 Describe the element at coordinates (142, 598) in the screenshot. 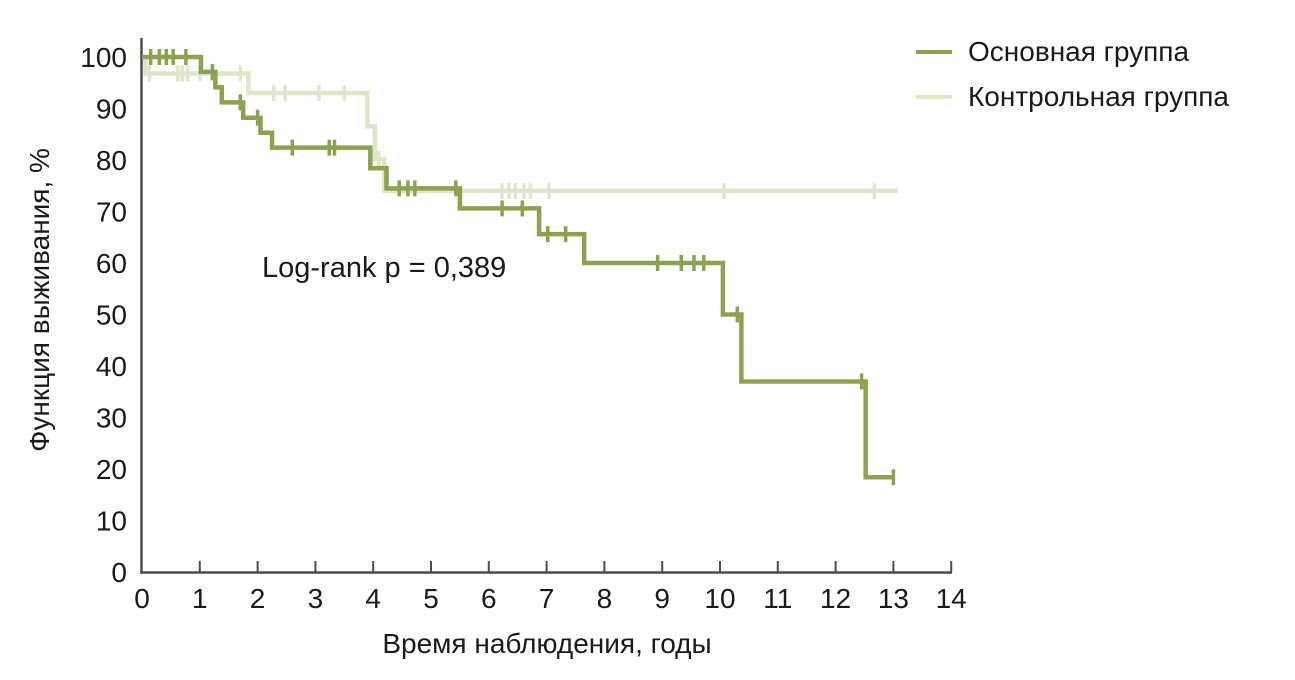

I see `x-tick-label: 0` at that location.